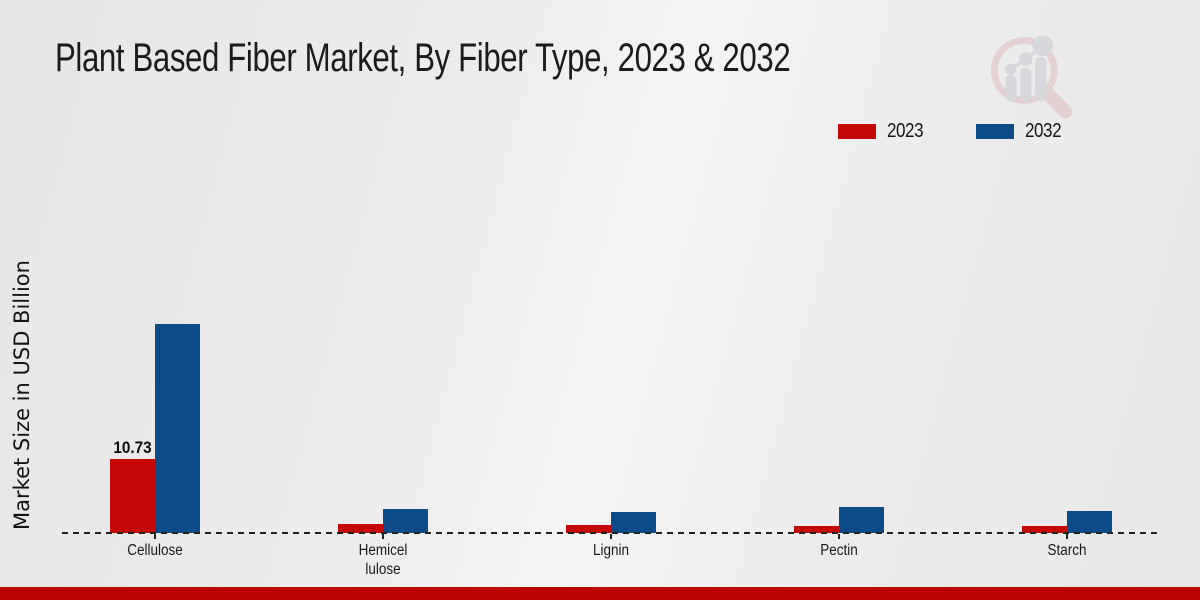 The width and height of the screenshot is (1200, 600). I want to click on bar-2023-cellulose, so click(132, 496).